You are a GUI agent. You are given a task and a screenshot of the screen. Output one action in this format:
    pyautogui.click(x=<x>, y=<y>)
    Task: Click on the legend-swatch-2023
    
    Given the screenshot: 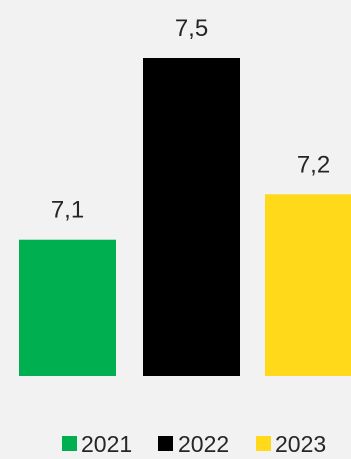 What is the action you would take?
    pyautogui.click(x=263, y=443)
    